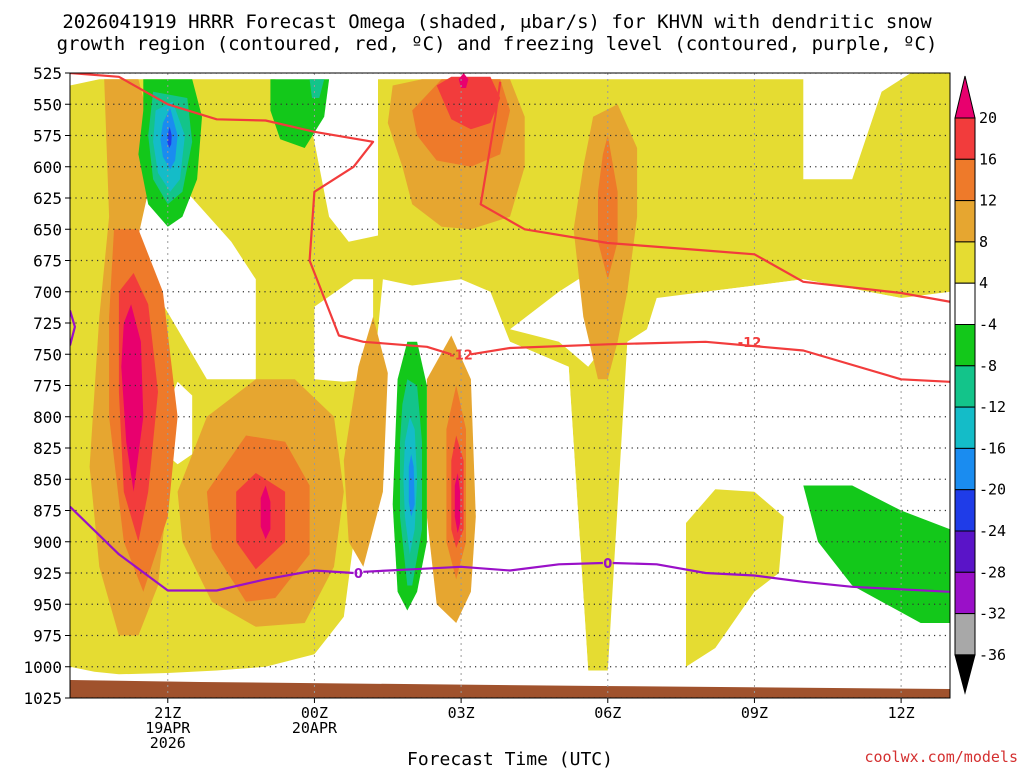  What do you see at coordinates (510, 758) in the screenshot?
I see `x-axis-label: Forecast Time (UTC)` at bounding box center [510, 758].